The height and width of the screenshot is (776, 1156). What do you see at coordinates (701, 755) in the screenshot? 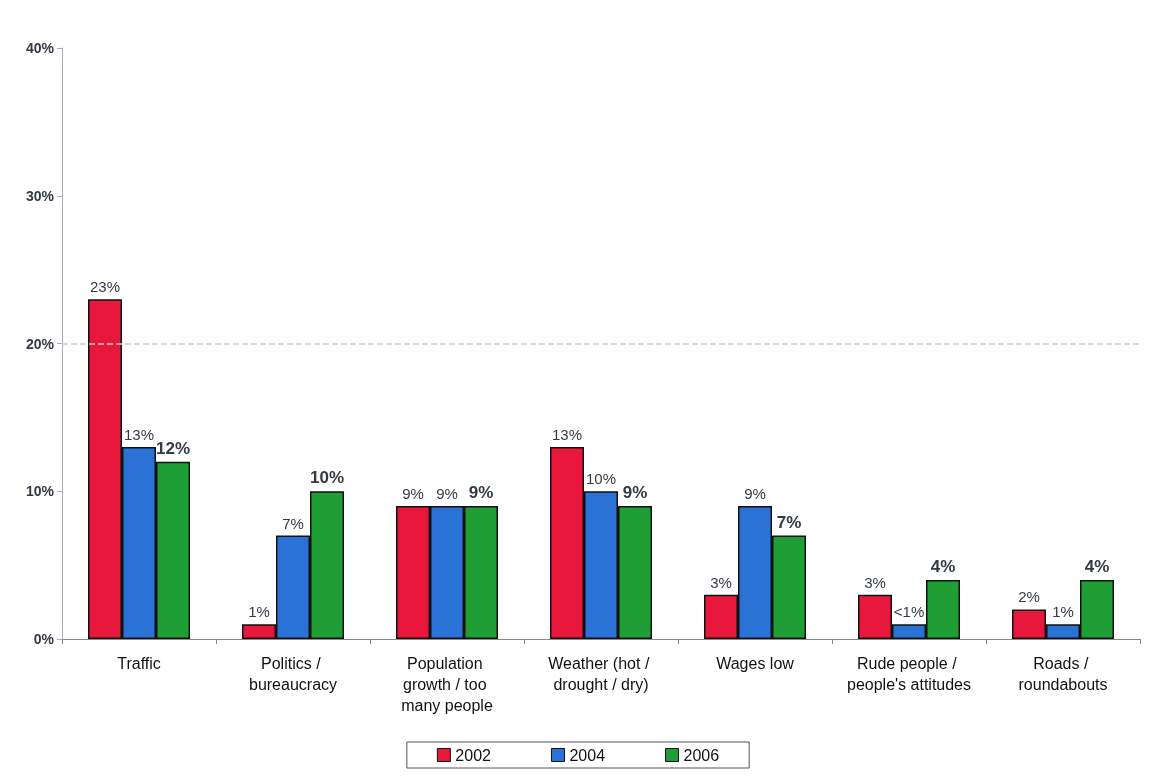
I see `legend-label: 2006` at bounding box center [701, 755].